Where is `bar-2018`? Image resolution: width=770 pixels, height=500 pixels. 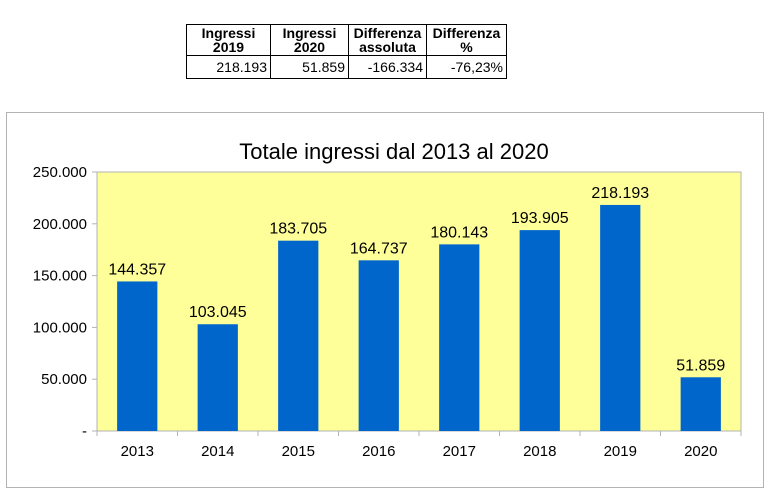
bar-2018 is located at coordinates (539, 330).